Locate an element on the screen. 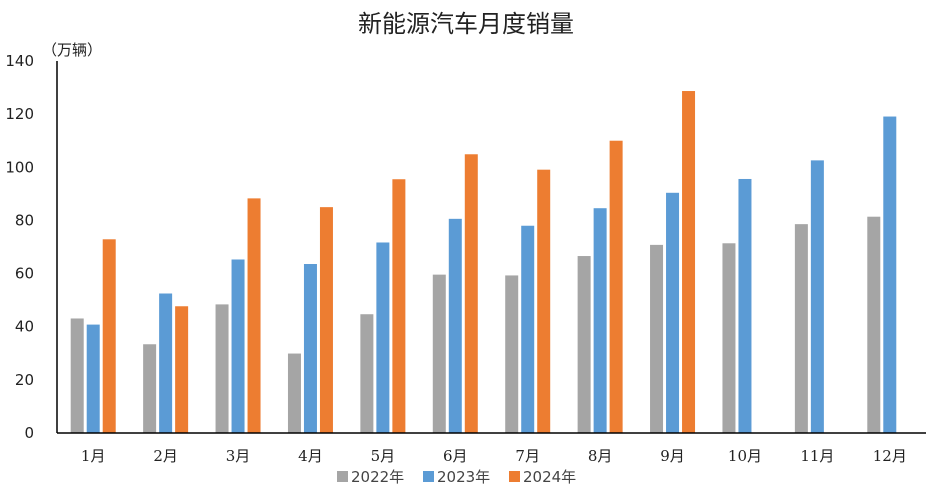 Image resolution: width=933 pixels, height=496 pixels. bar-2023年-11月 is located at coordinates (817, 296).